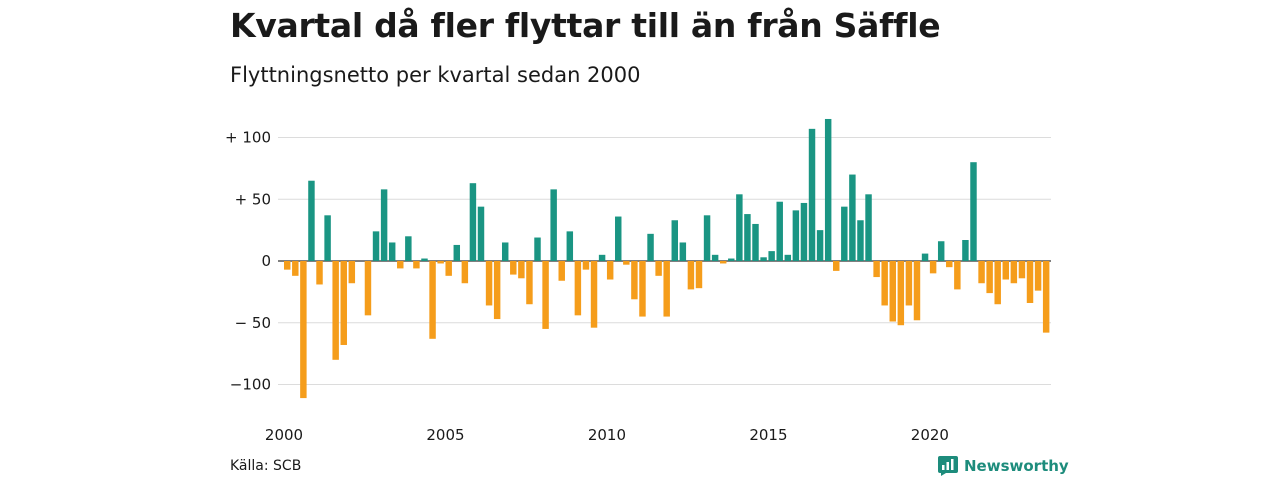  I want to click on bar-2013-q2, so click(715, 257).